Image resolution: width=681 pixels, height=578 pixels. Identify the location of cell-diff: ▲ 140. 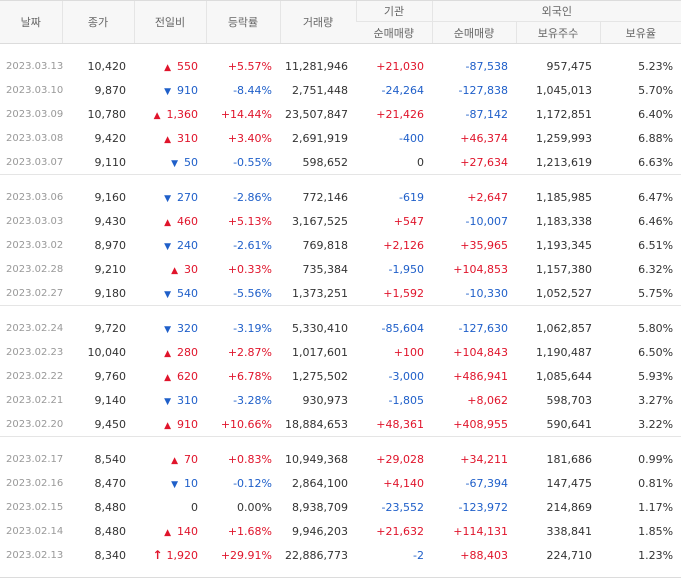
(170, 531).